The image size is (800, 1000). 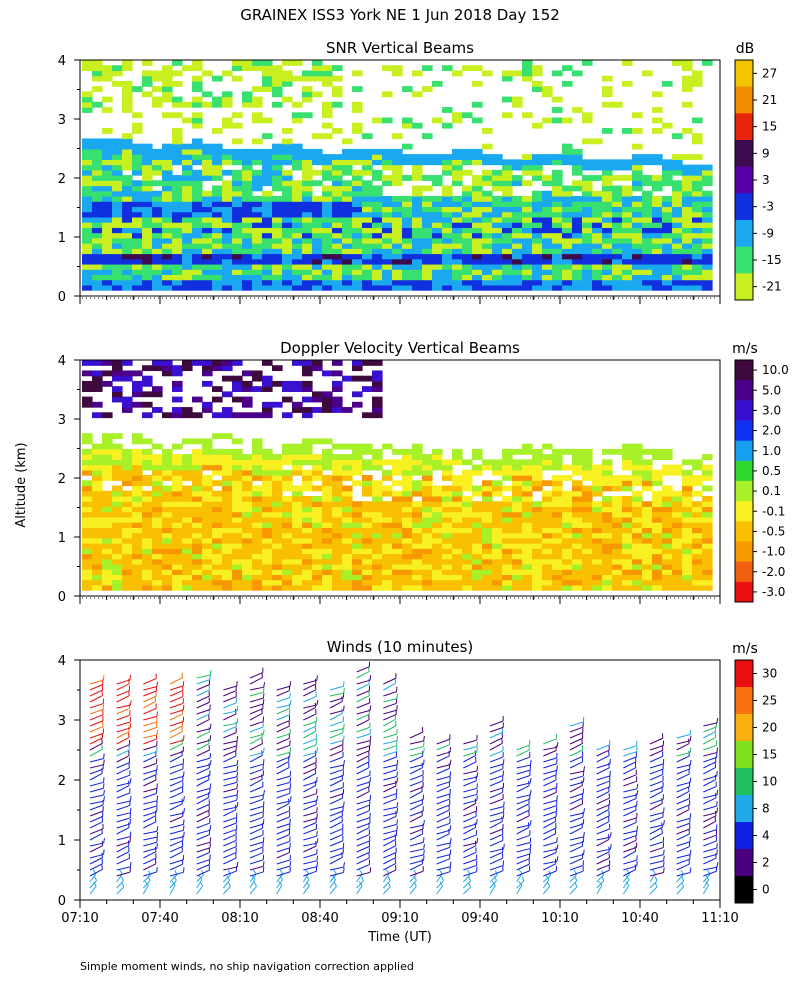 I want to click on doppler-colorbar-swatch, so click(x=744, y=552).